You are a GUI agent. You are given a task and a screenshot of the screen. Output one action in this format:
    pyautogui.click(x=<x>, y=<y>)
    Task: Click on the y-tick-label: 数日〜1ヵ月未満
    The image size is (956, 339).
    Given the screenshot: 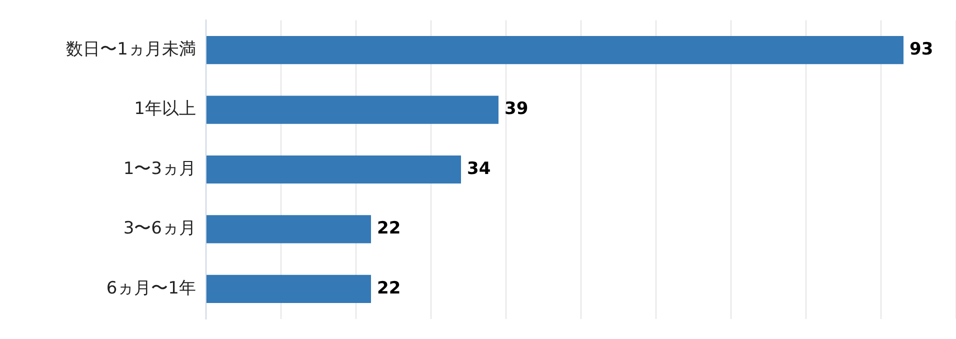 What is the action you would take?
    pyautogui.click(x=131, y=49)
    